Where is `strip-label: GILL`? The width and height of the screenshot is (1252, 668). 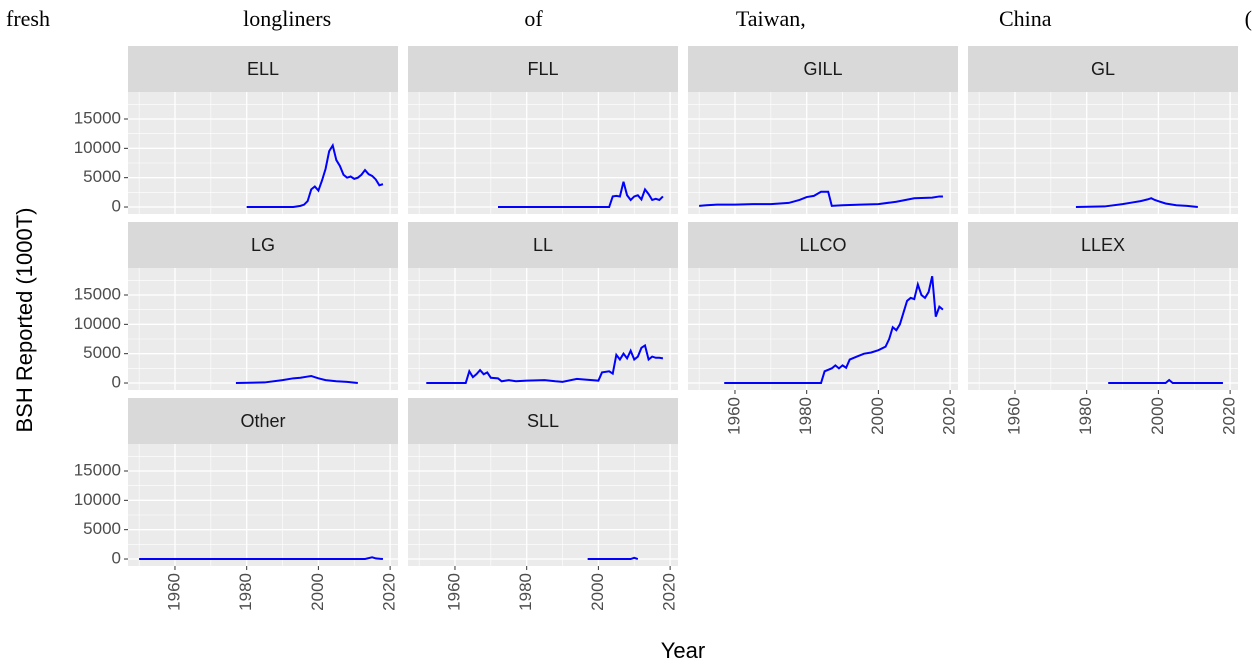
strip-label: GILL is located at coordinates (822, 69).